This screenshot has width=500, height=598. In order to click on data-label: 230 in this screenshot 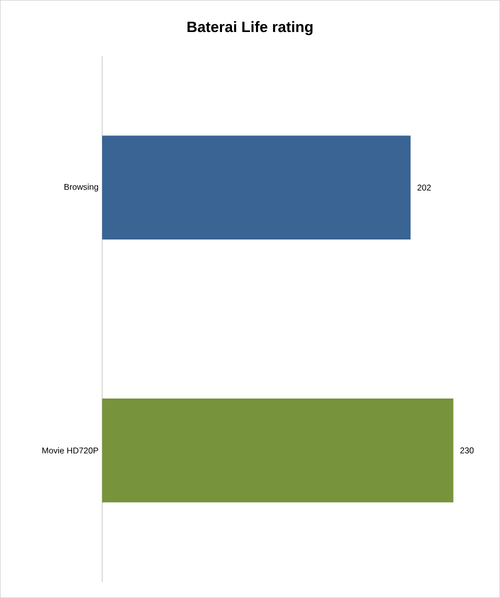, I will do `click(467, 450)`.